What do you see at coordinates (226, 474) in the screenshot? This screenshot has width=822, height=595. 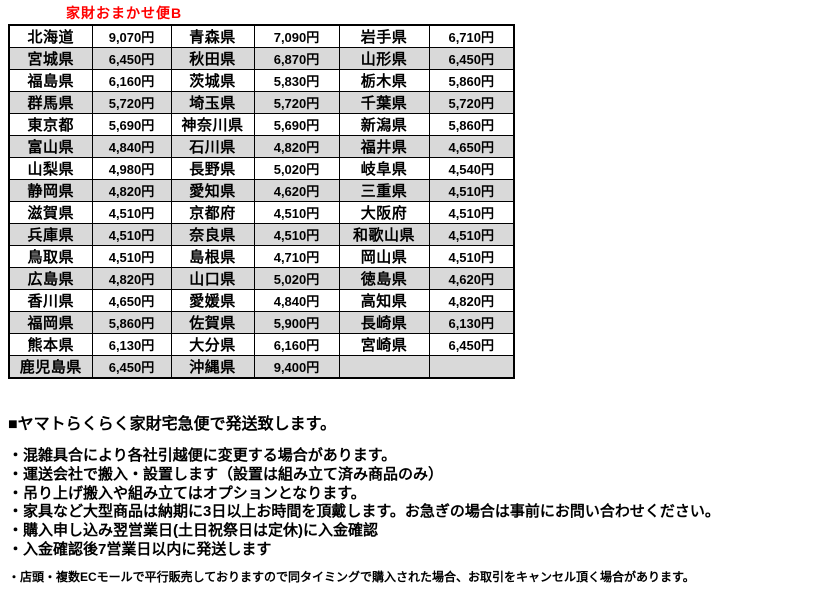 I see `note-item: ・運送会社で搬入・設置します（設置は組み立て済み商品のみ）` at bounding box center [226, 474].